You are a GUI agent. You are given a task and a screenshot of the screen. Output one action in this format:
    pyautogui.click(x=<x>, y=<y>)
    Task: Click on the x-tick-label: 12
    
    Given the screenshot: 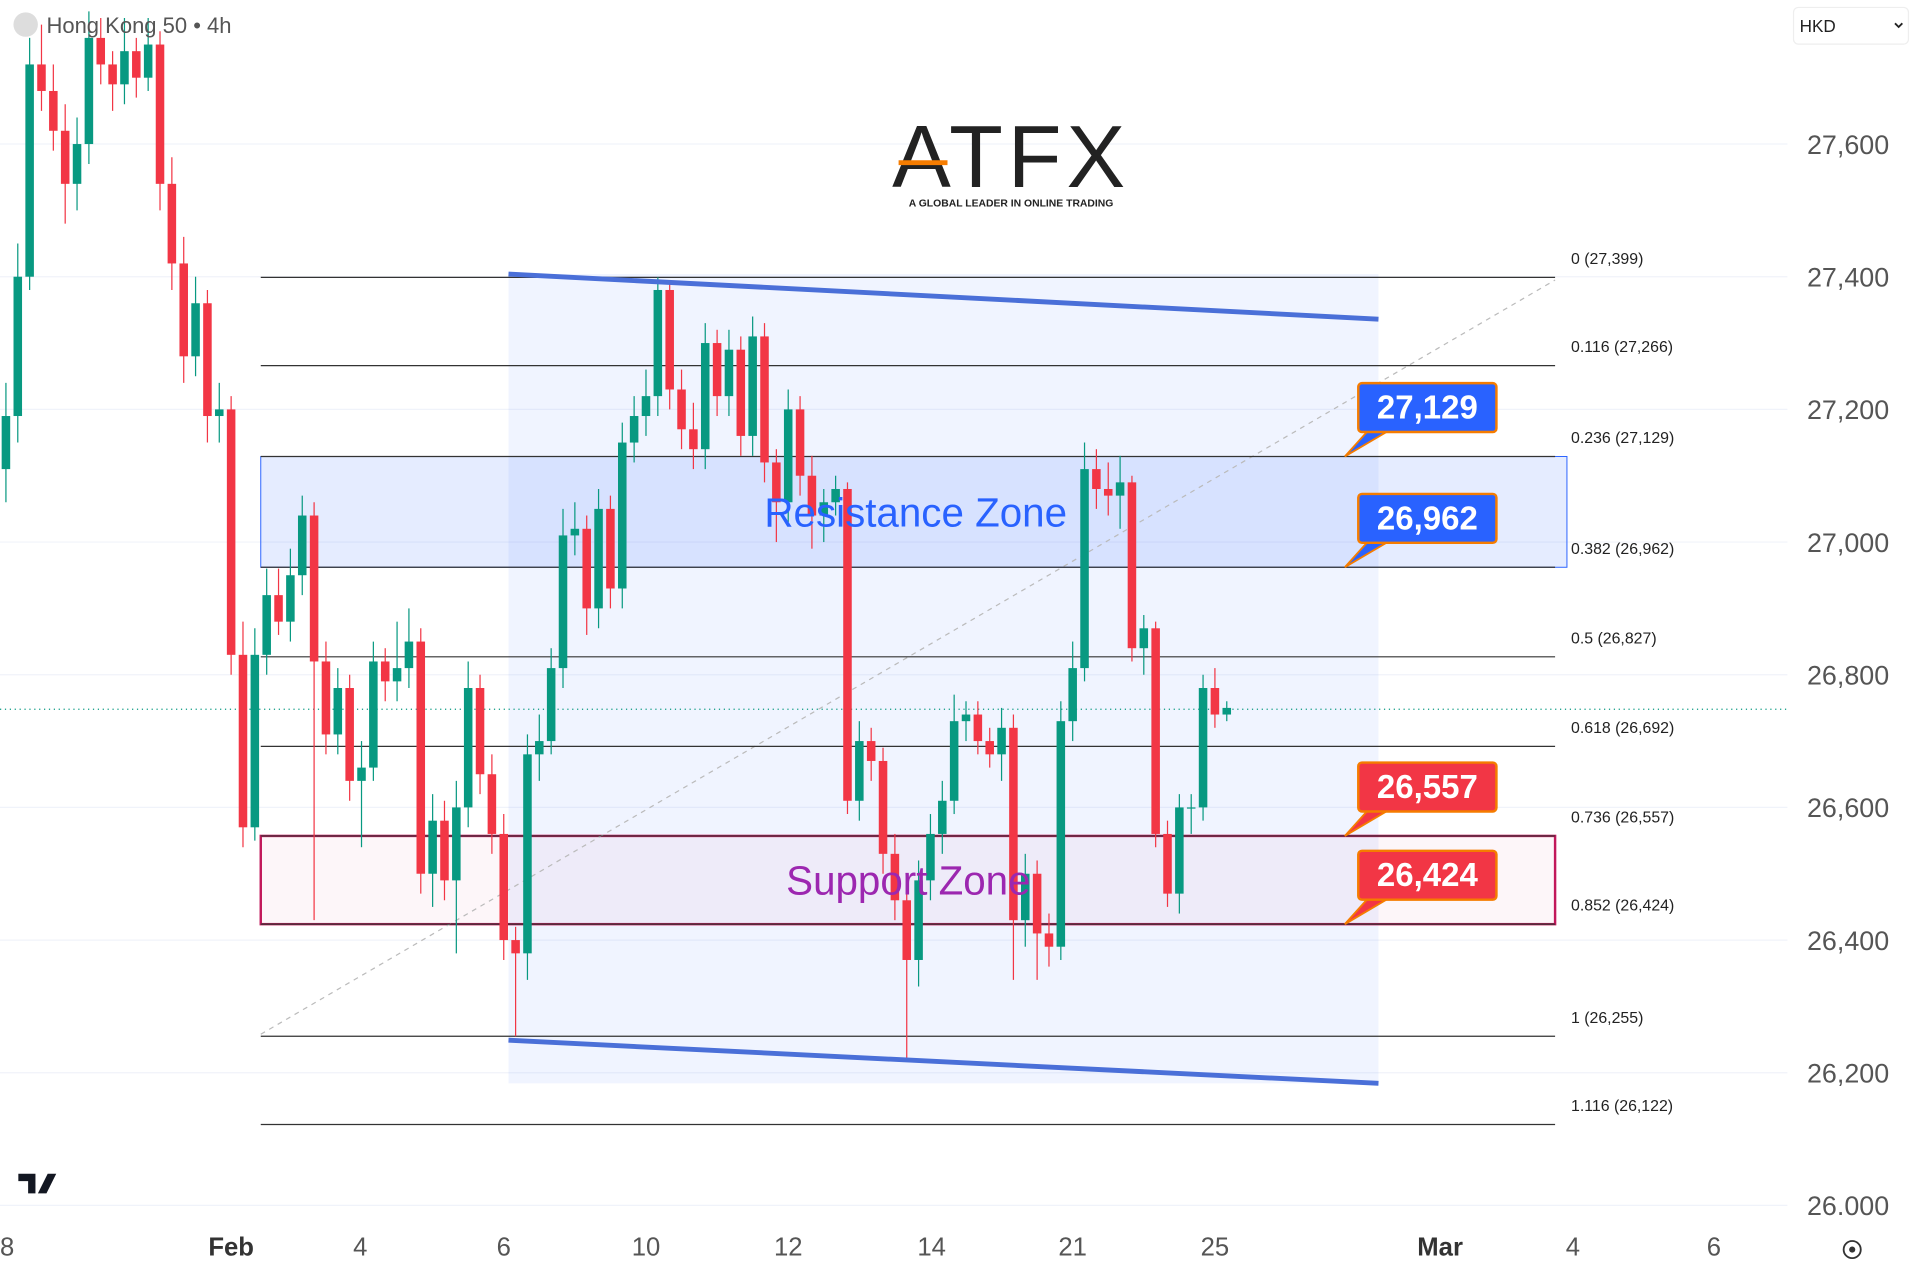 What is the action you would take?
    pyautogui.click(x=788, y=1248)
    